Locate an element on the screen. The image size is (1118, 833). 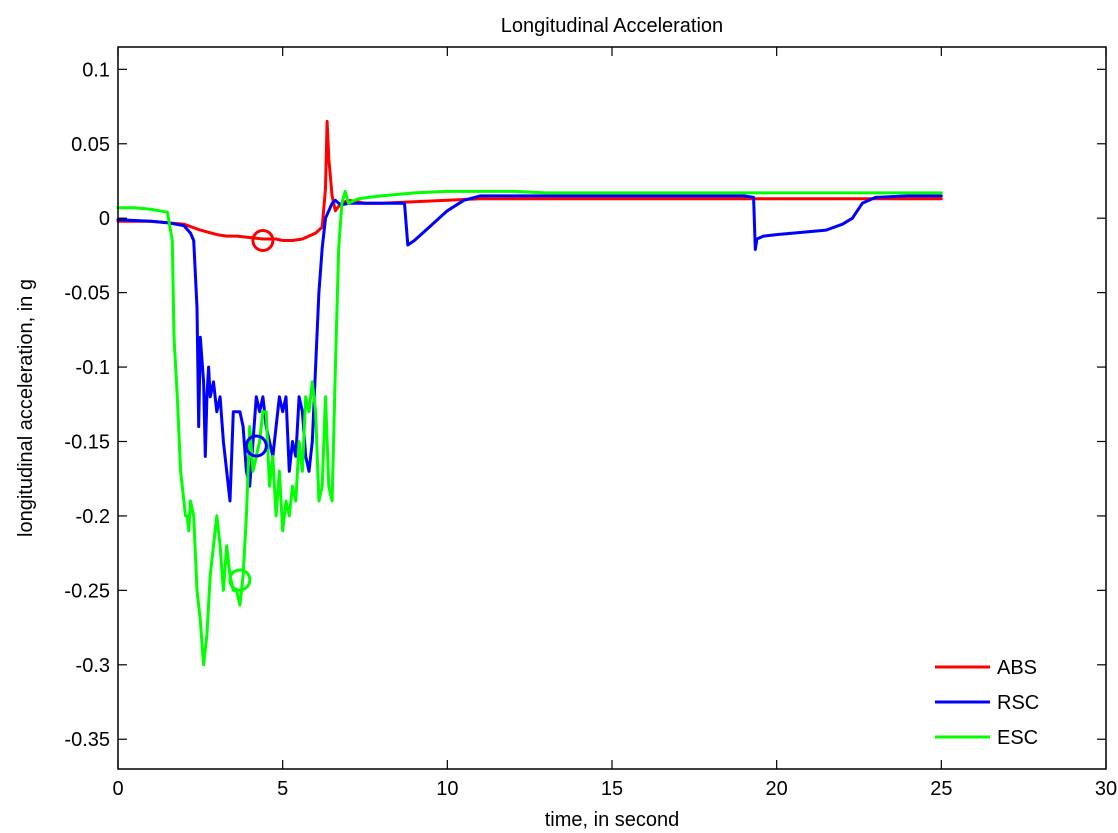
x-tick-label: 5 is located at coordinates (282, 789).